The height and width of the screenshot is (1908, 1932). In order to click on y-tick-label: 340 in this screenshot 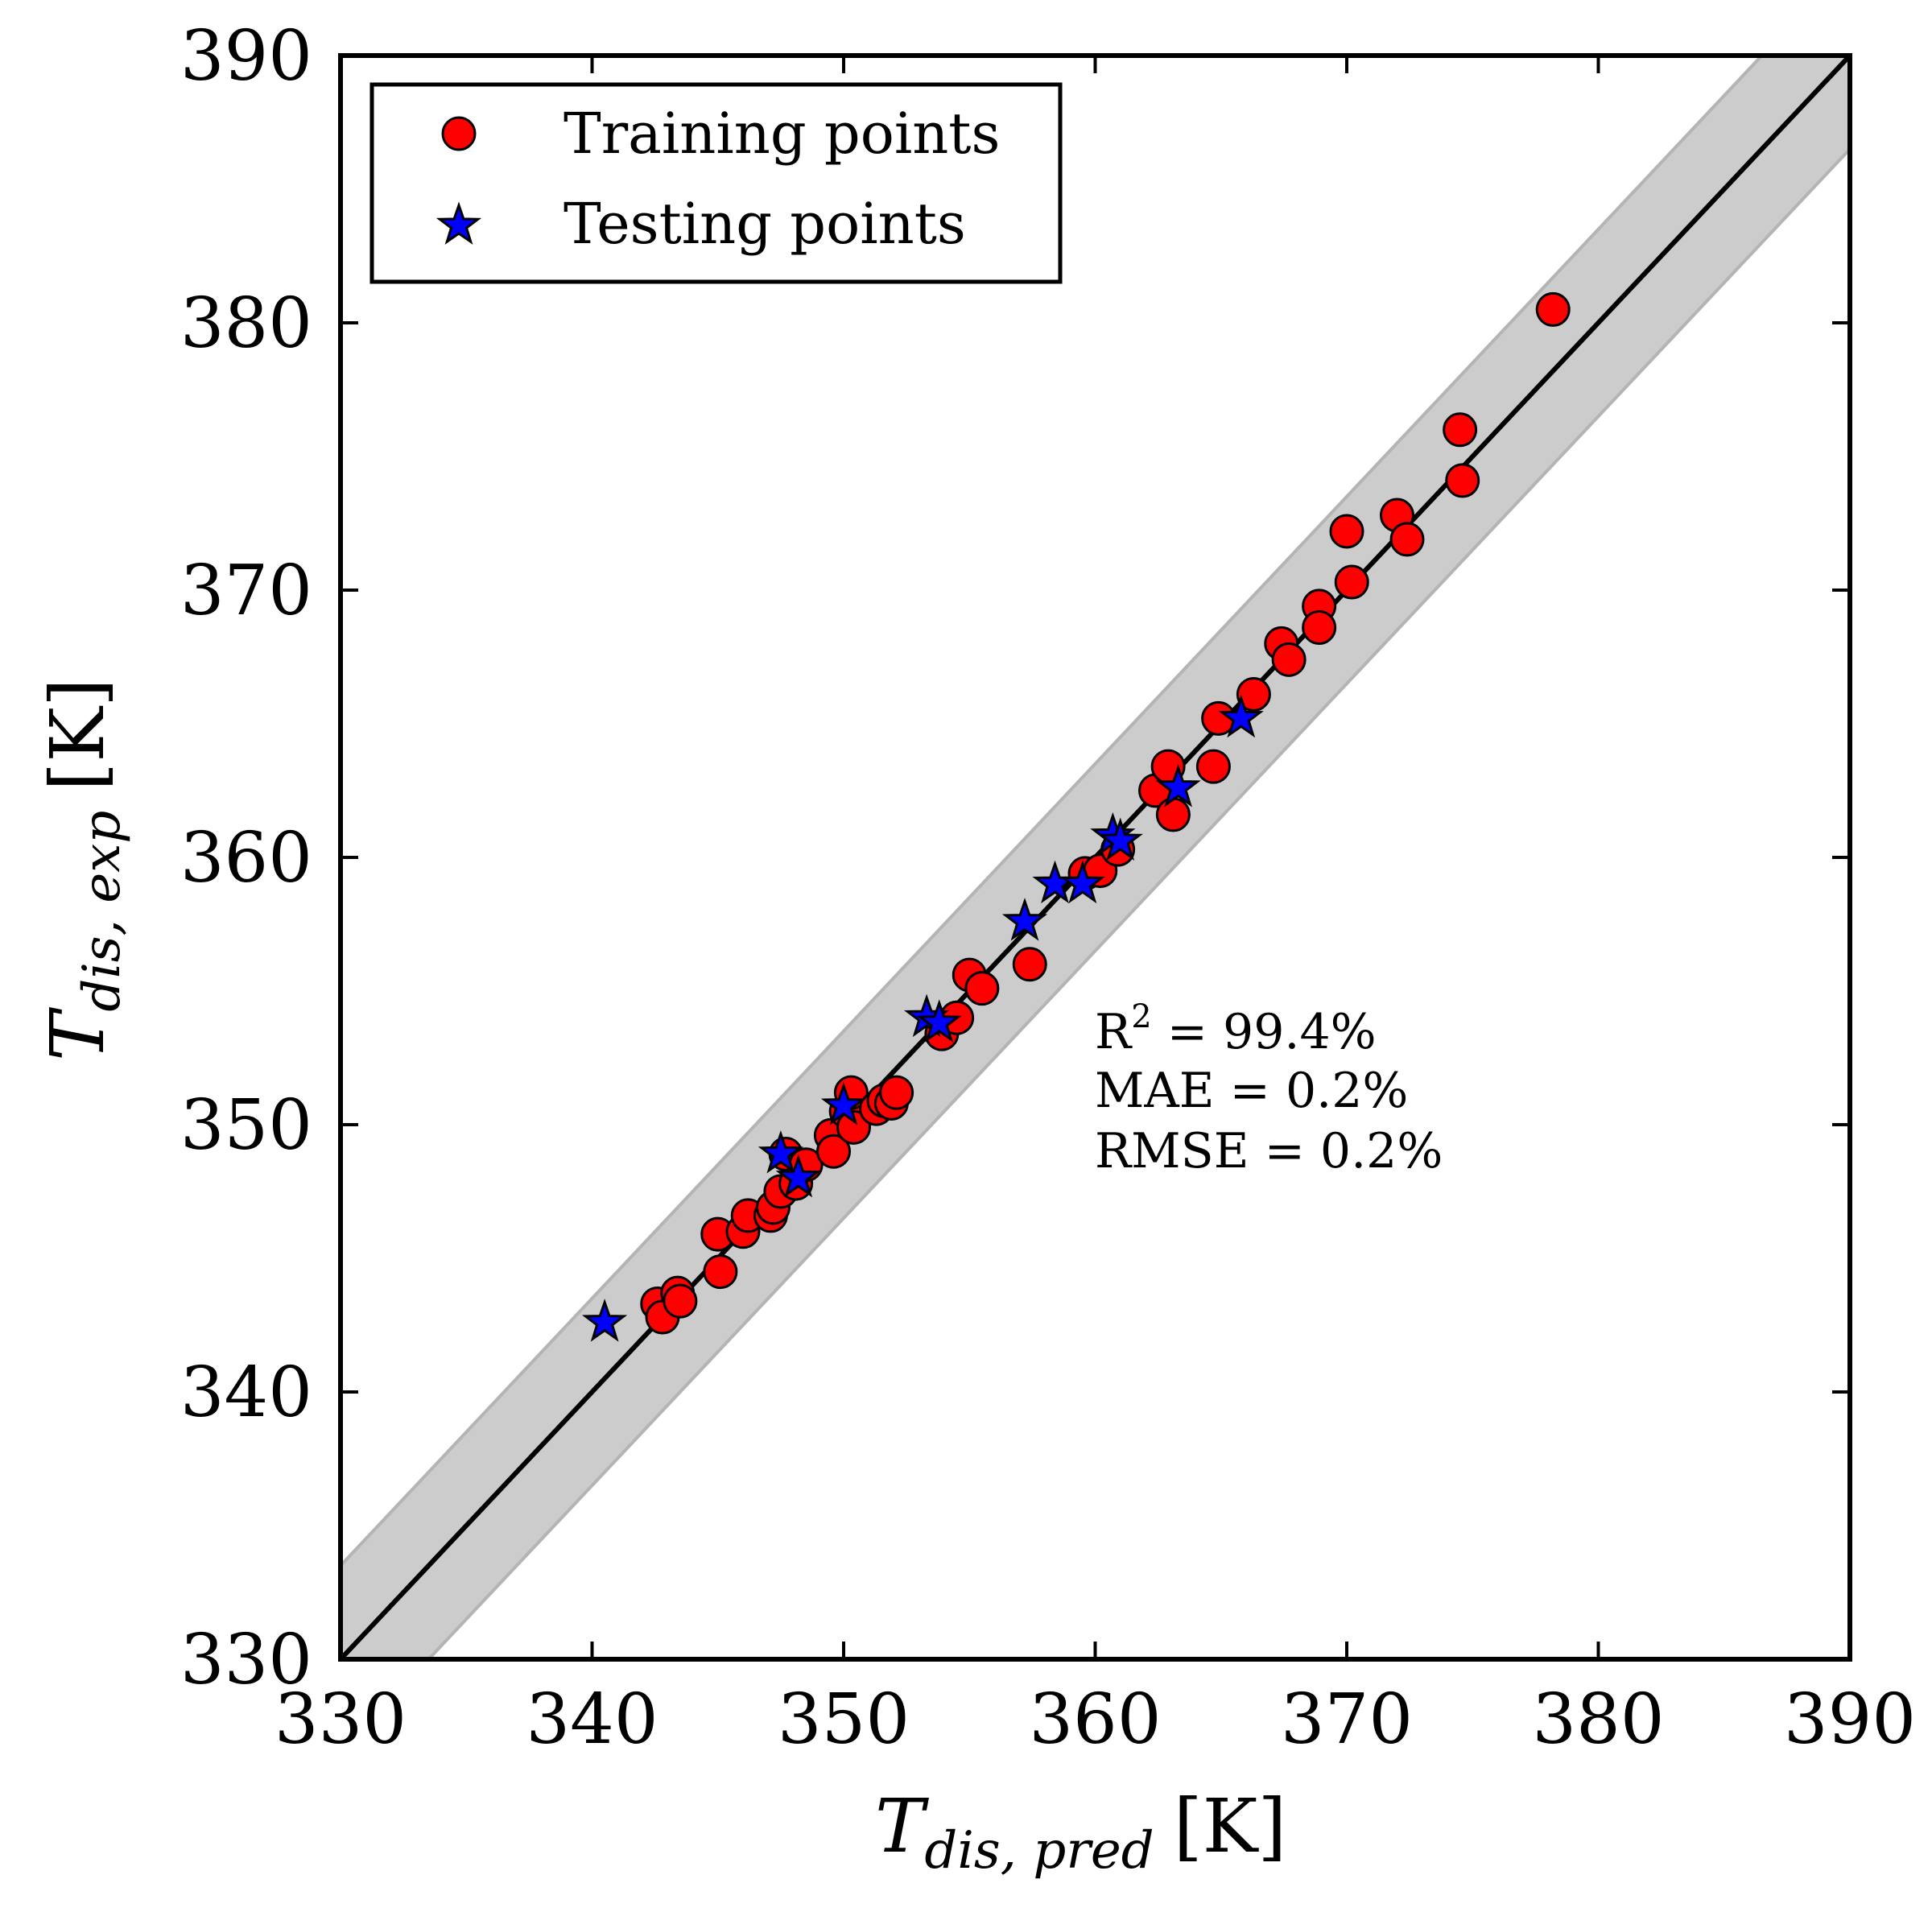, I will do `click(246, 1393)`.